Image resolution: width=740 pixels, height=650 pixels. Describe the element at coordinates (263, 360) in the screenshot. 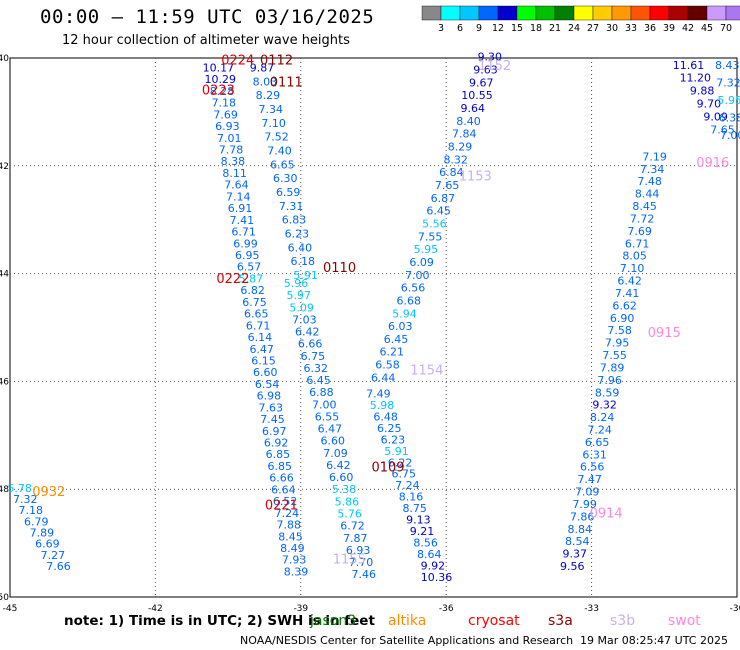

I see `data-point: 6.15` at that location.